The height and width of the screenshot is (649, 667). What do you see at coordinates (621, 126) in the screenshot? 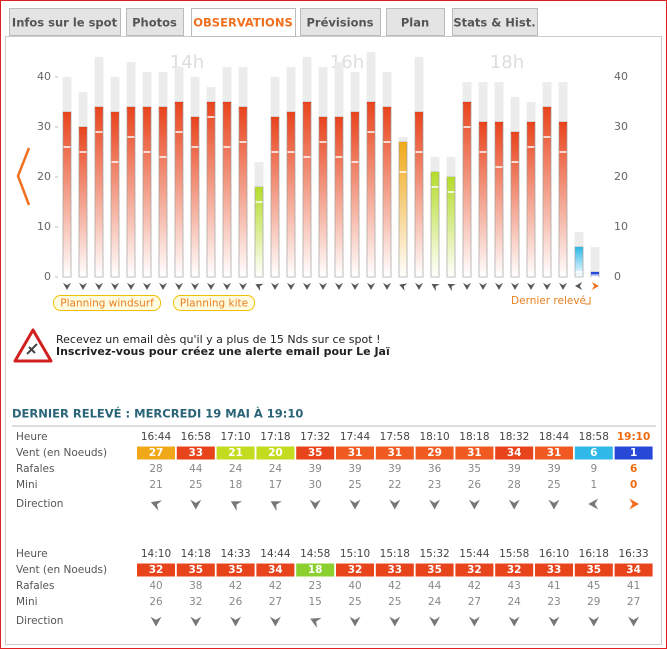
I see `y-tick-label: 30` at bounding box center [621, 126].